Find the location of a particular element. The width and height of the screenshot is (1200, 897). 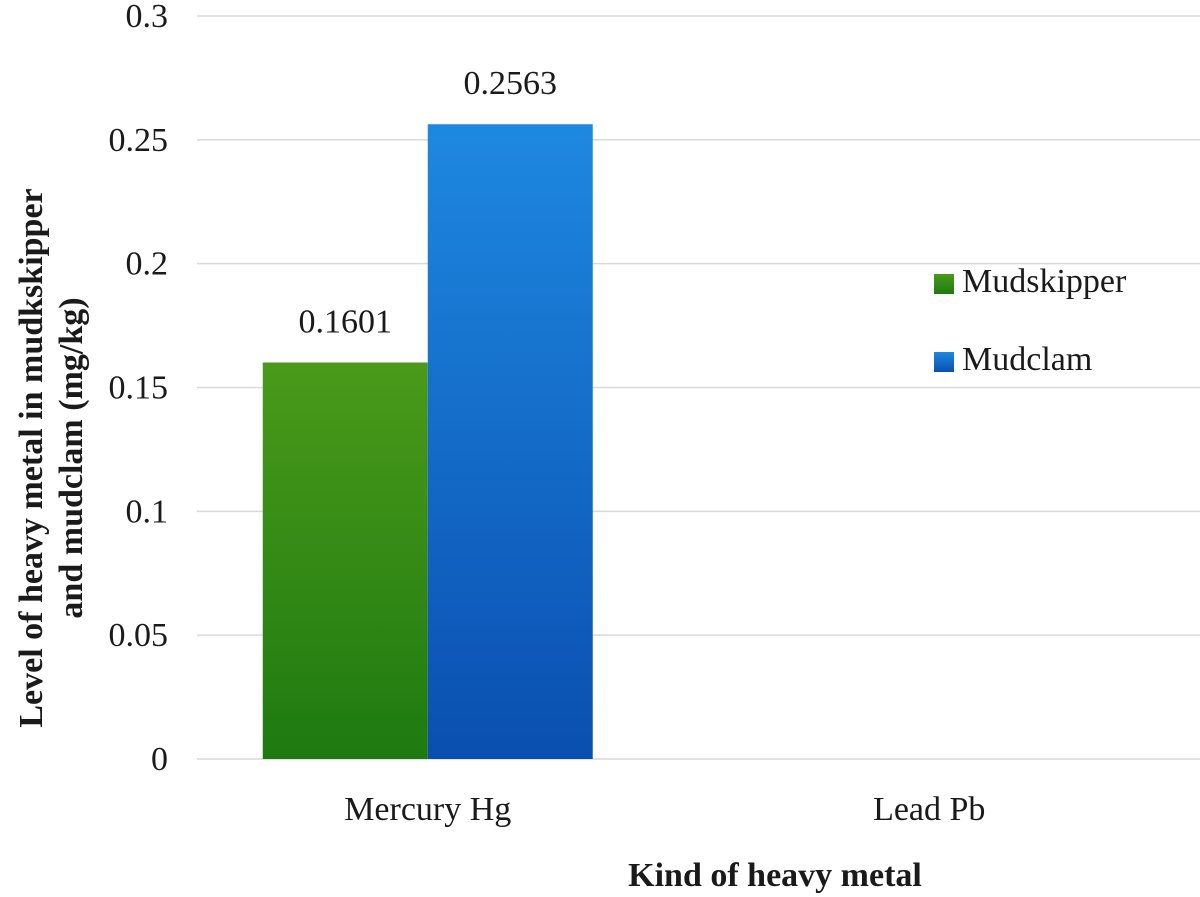

x-axis-categories: Mercury Hg Lead Pb is located at coordinates (664, 809).